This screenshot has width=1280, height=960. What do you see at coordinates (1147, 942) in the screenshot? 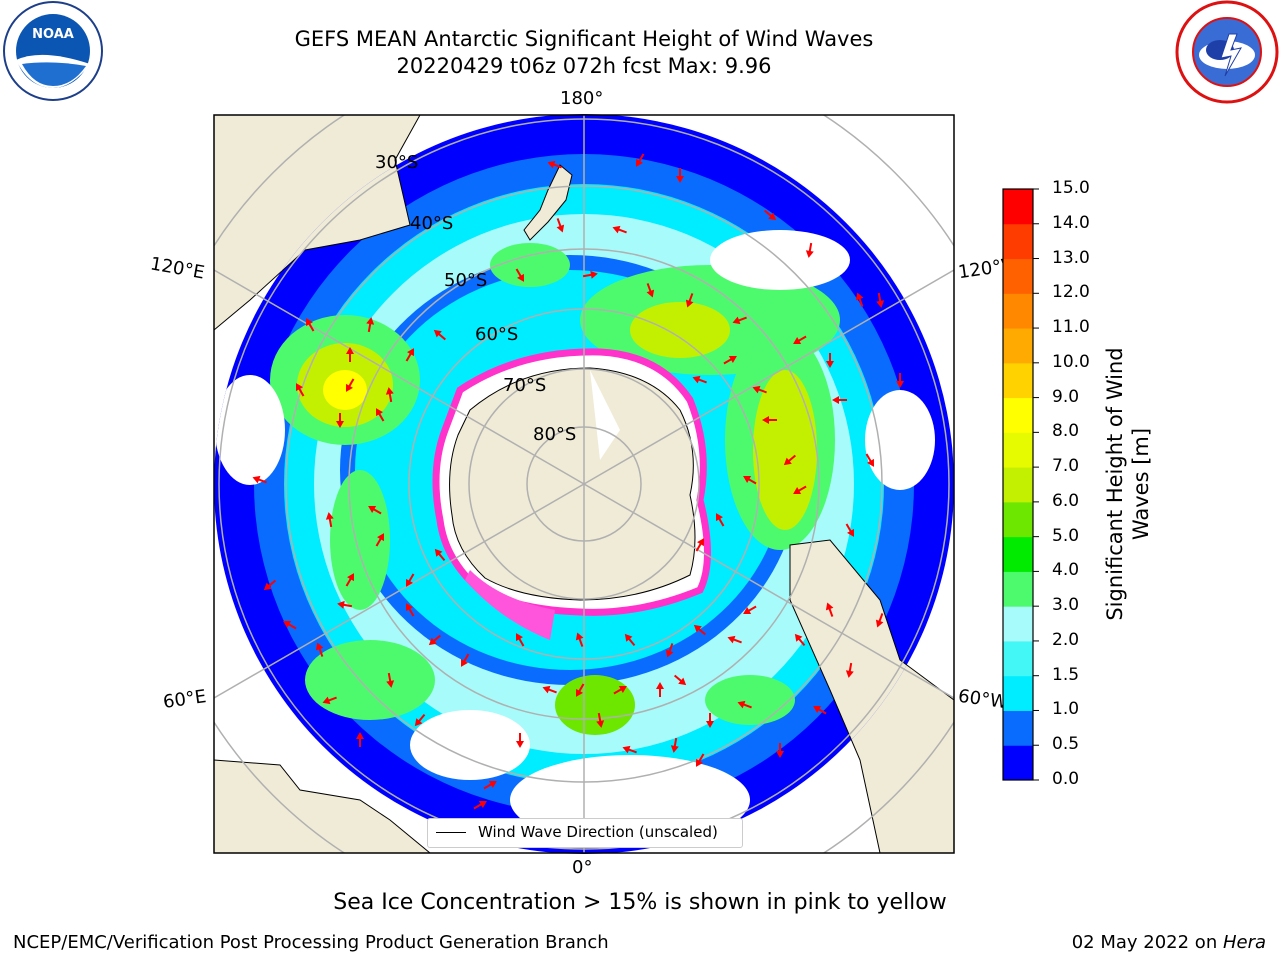
I see `footer-date-text: 02 May 2022 on` at bounding box center [1147, 942].